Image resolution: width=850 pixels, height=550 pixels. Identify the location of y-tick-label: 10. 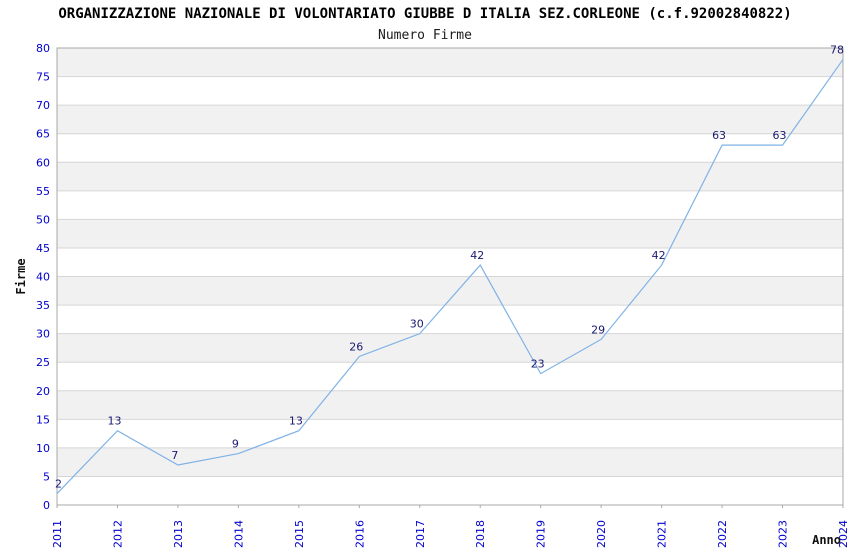
(43, 448).